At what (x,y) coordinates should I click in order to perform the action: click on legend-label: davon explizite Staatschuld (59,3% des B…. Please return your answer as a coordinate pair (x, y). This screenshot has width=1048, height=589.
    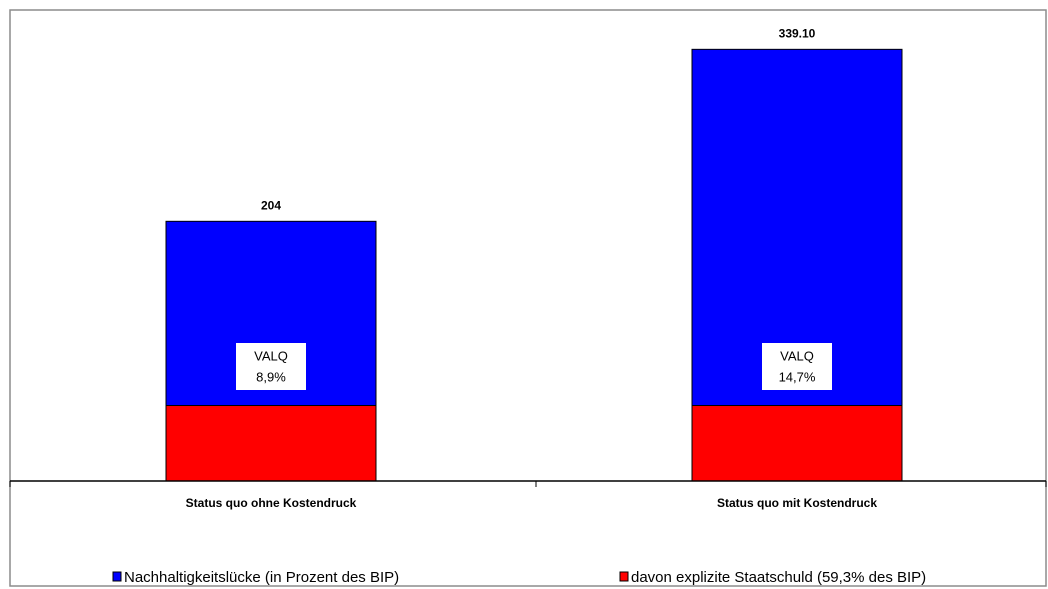
    Looking at the image, I should click on (778, 577).